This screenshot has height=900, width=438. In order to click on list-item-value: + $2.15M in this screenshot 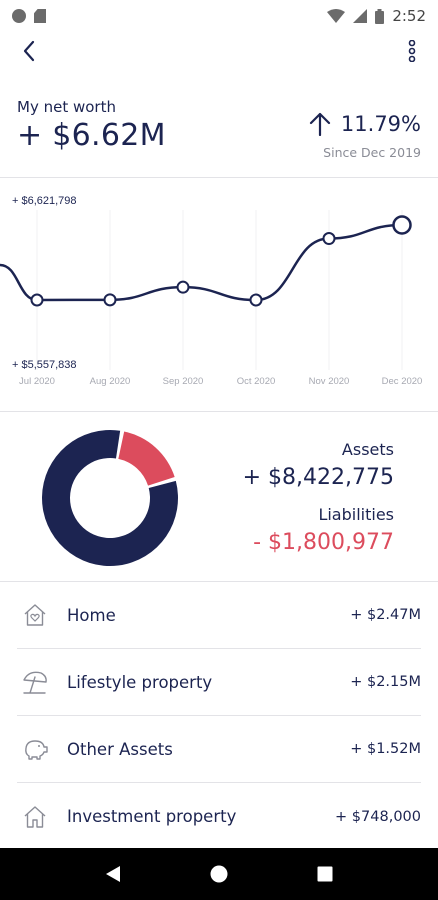, I will do `click(385, 682)`.